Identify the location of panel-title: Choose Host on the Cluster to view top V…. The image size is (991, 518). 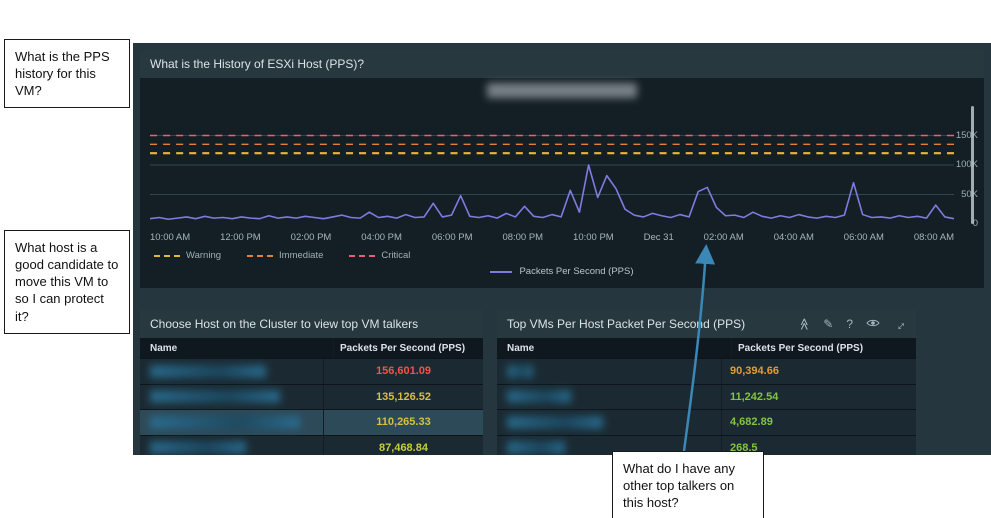
(284, 324).